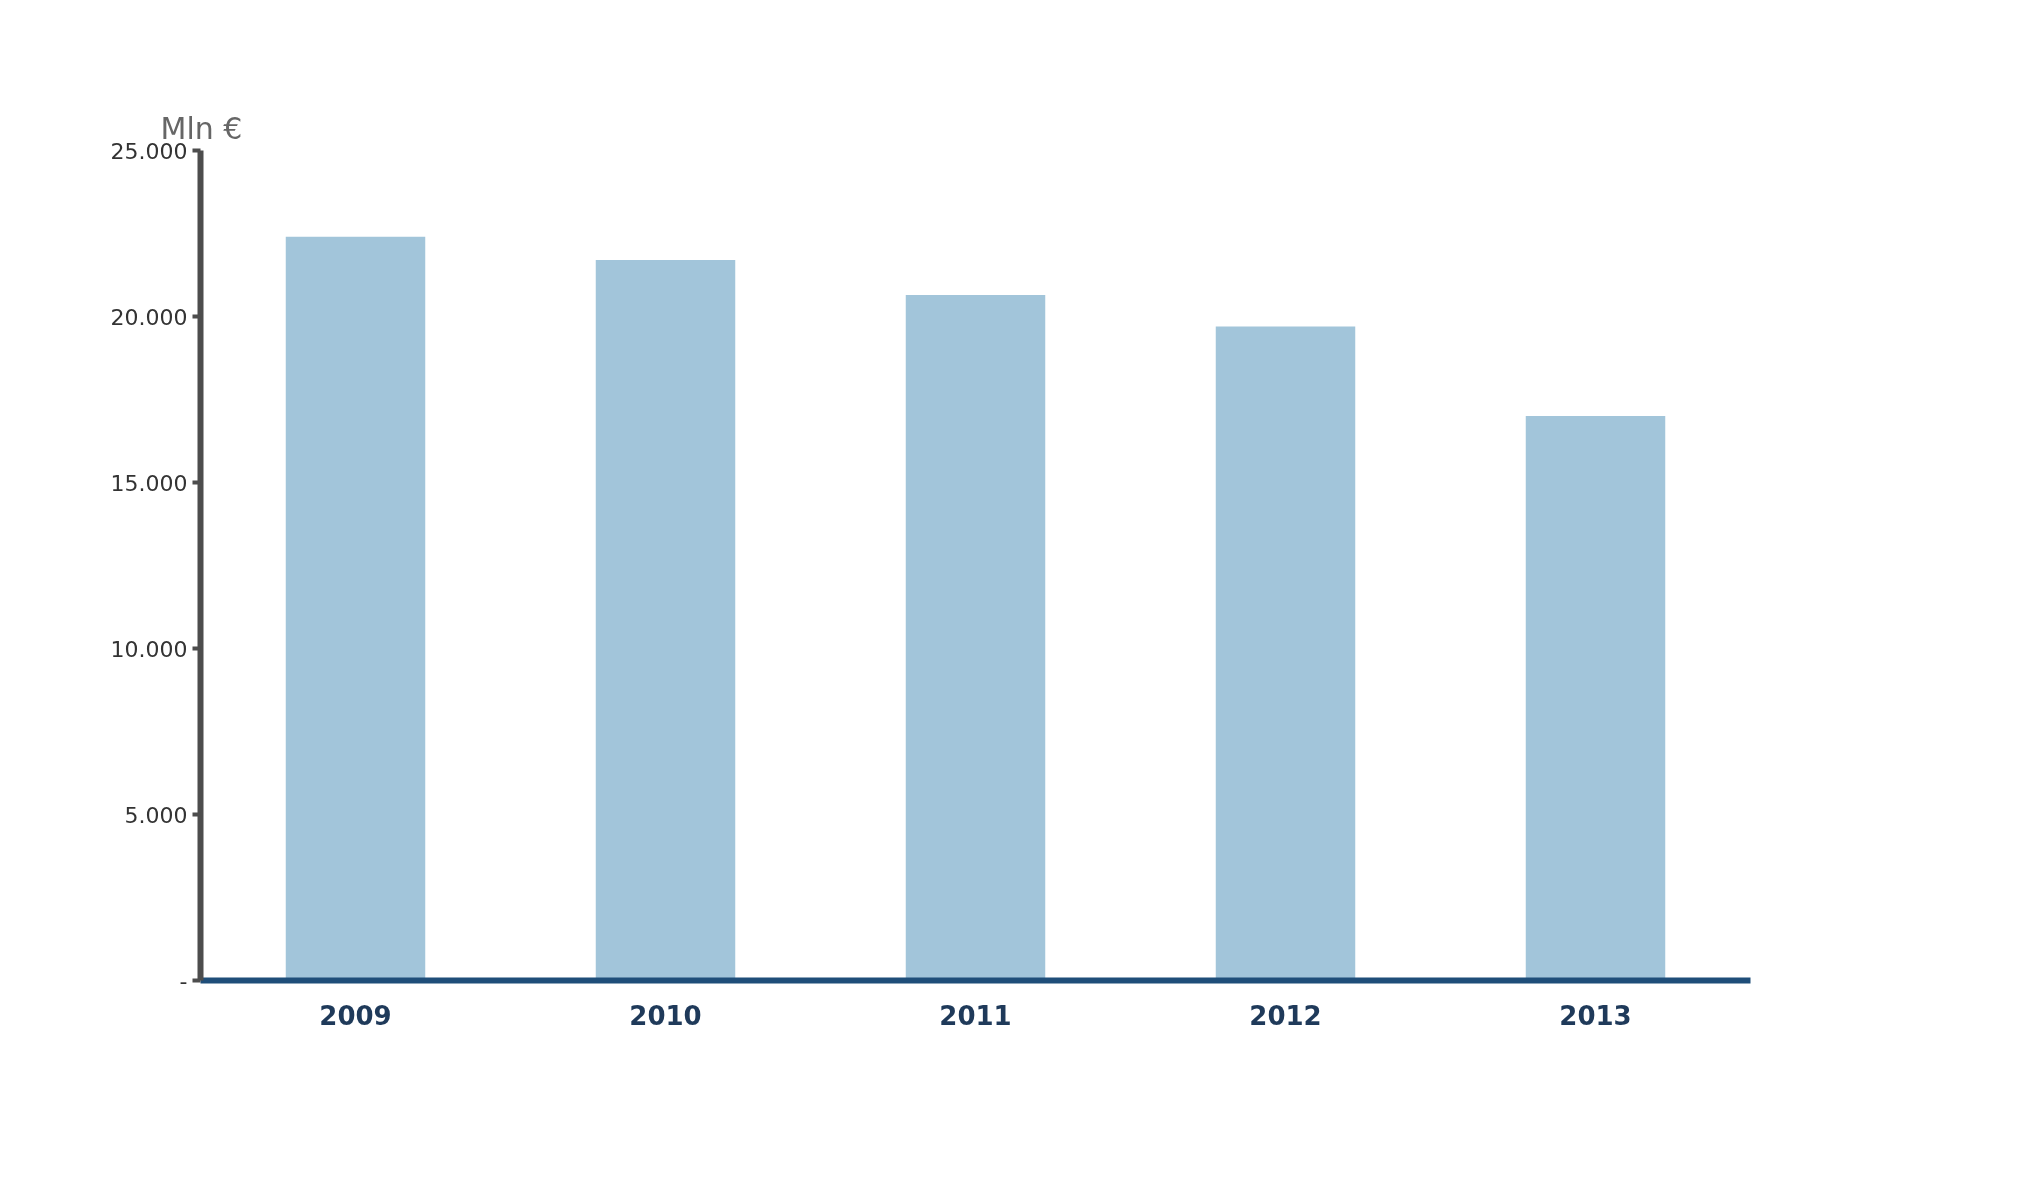  What do you see at coordinates (665, 1015) in the screenshot?
I see `x-tick-label: 2010` at bounding box center [665, 1015].